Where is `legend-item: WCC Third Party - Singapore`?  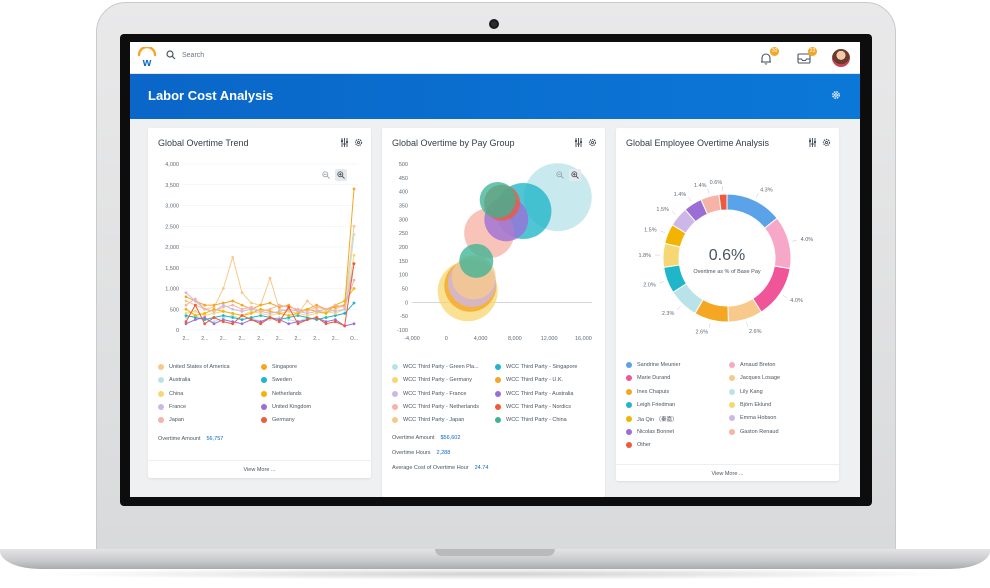
legend-item: WCC Third Party - Singapore is located at coordinates (536, 367).